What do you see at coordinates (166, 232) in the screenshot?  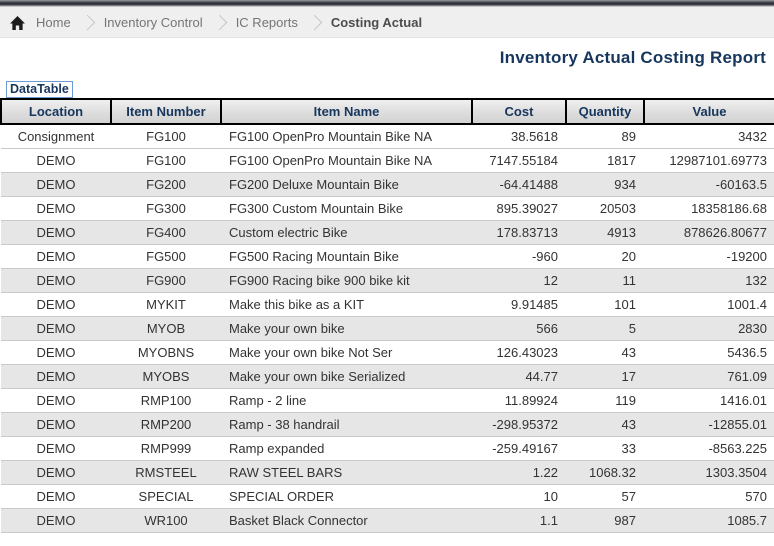 I see `cell-item-number: FG400` at bounding box center [166, 232].